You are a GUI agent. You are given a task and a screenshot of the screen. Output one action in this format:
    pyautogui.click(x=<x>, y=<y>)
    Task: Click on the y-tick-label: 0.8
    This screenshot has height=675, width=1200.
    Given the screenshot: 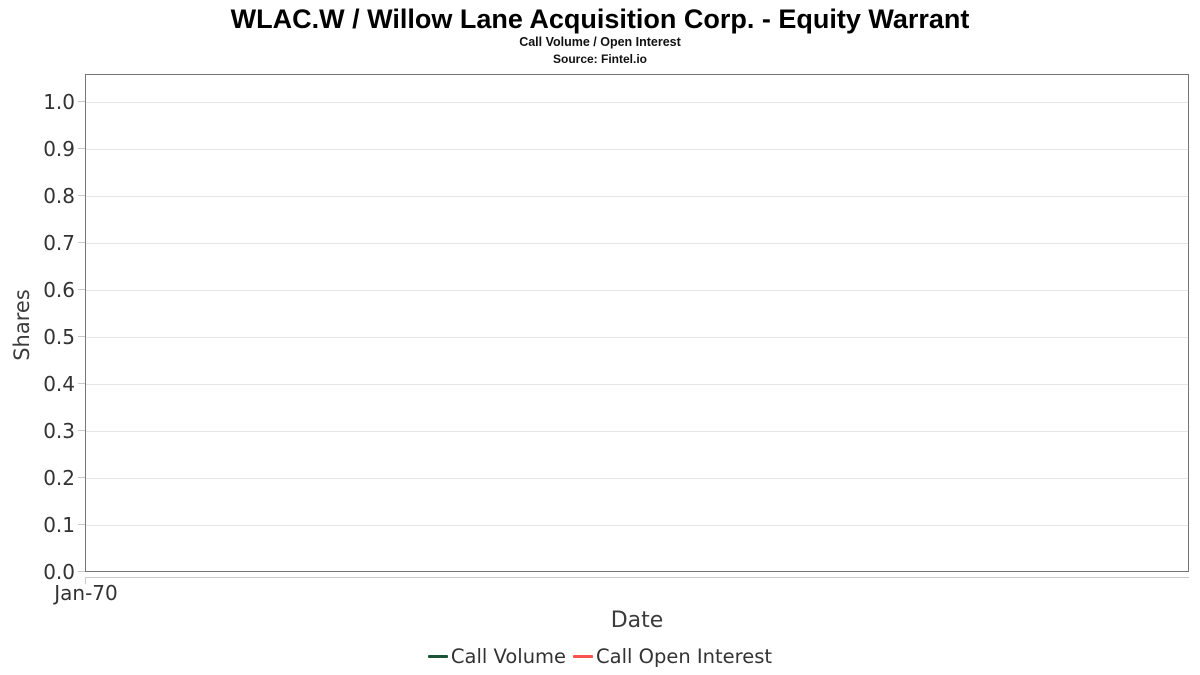 What is the action you would take?
    pyautogui.click(x=59, y=196)
    